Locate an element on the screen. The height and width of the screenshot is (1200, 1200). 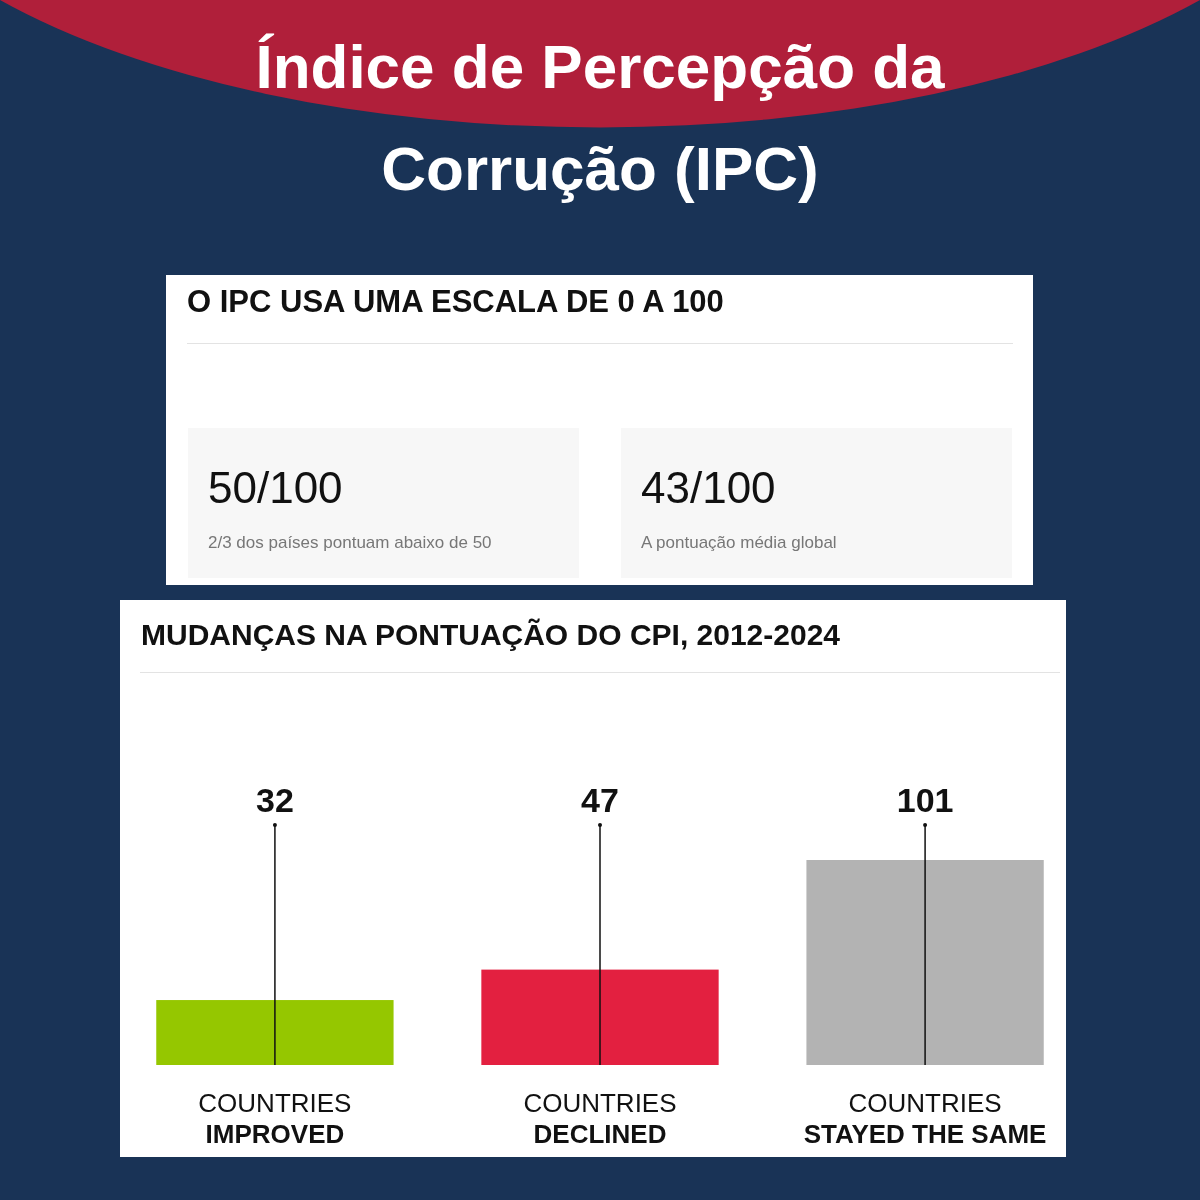
text: O IPC USA UMA ESCALA DE 0 A 100 is located at coordinates (455, 301).